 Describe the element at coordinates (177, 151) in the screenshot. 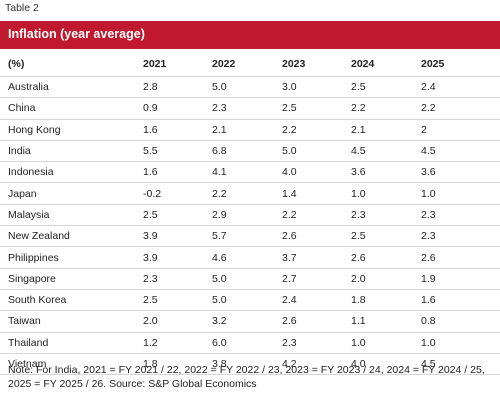

I see `value-cell: 5.5` at that location.